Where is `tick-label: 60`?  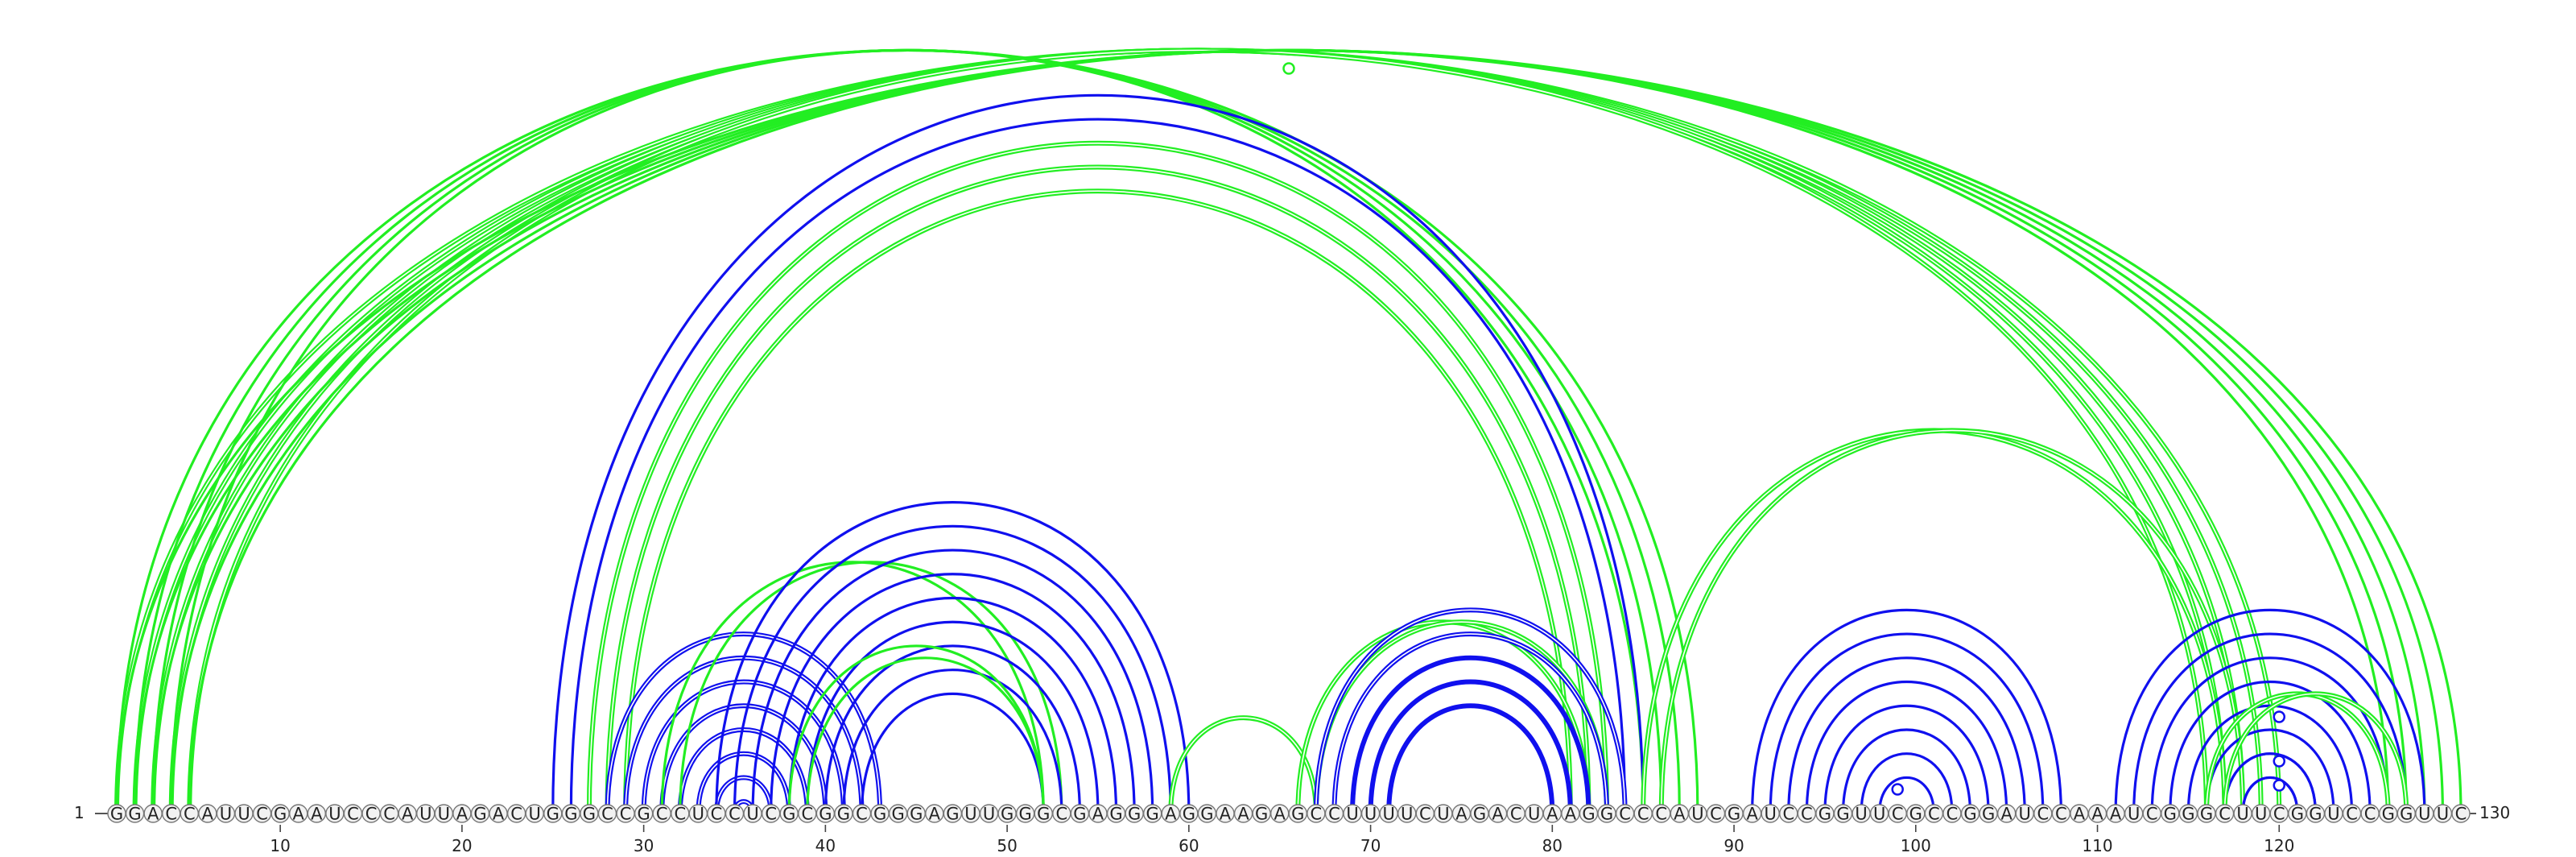 tick-label: 60 is located at coordinates (1189, 845).